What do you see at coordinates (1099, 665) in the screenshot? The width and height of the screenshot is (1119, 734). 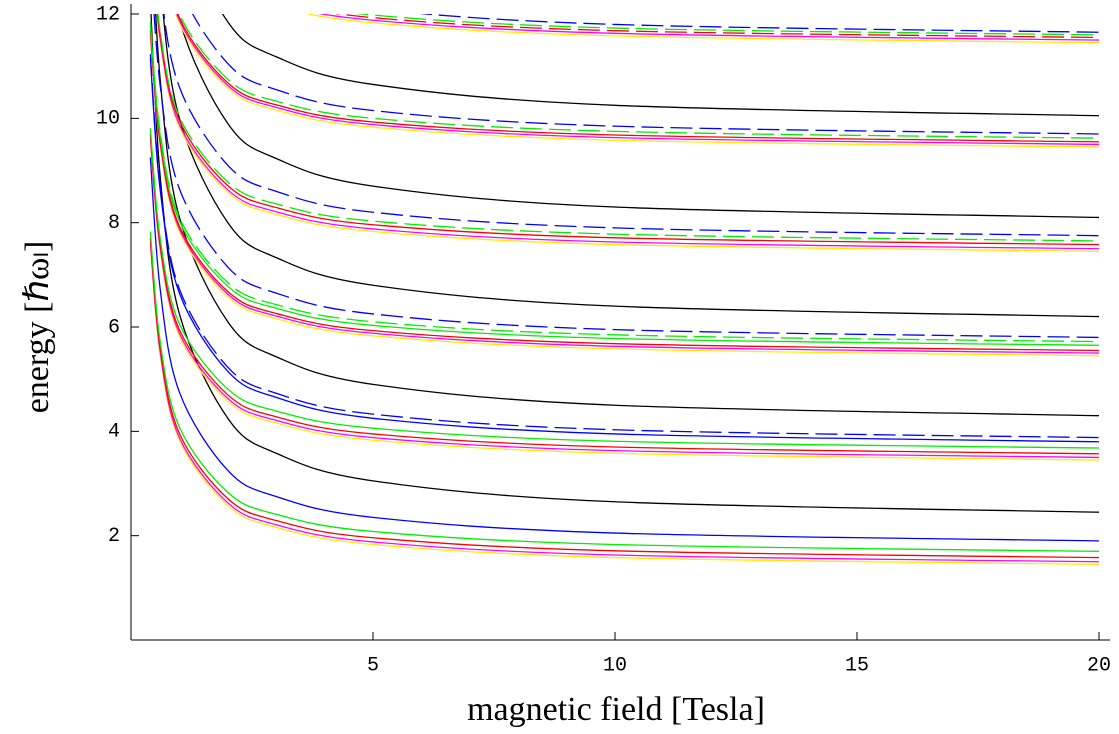 I see `x-tick-label: 20` at bounding box center [1099, 665].